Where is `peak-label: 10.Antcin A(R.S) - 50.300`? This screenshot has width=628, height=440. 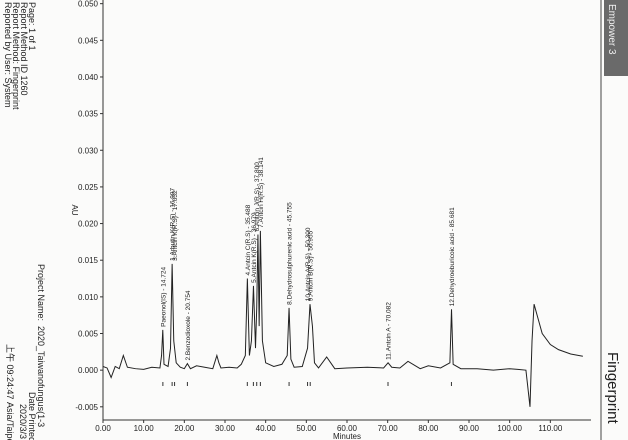 peak-label: 10.Antcin A(R.S) - 50.300 is located at coordinates (308, 264).